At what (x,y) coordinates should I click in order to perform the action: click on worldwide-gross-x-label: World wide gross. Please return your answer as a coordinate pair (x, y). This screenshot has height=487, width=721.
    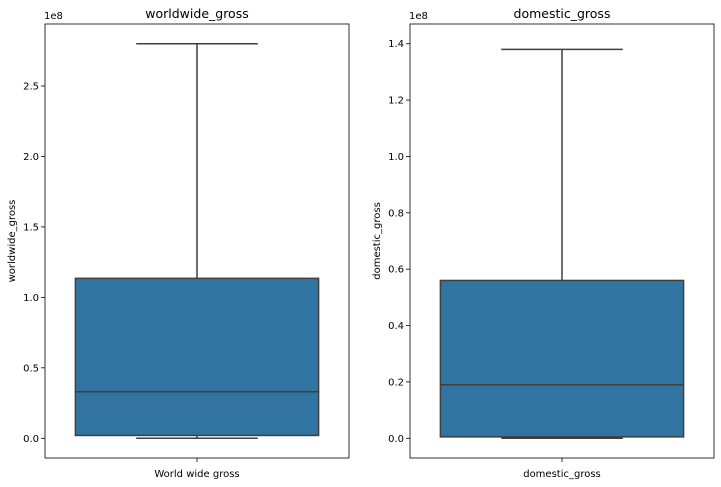
    Looking at the image, I should click on (196, 474).